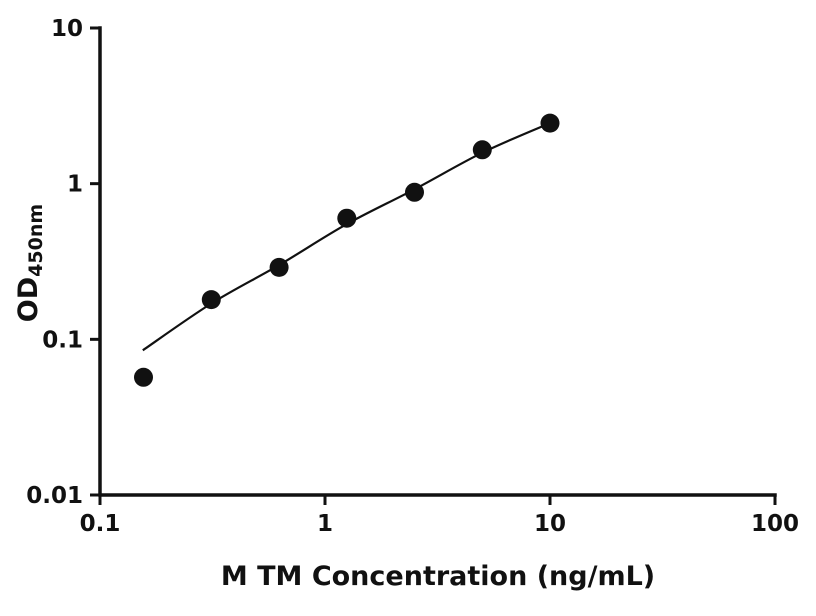  I want to click on x-tick-label: 100, so click(775, 524).